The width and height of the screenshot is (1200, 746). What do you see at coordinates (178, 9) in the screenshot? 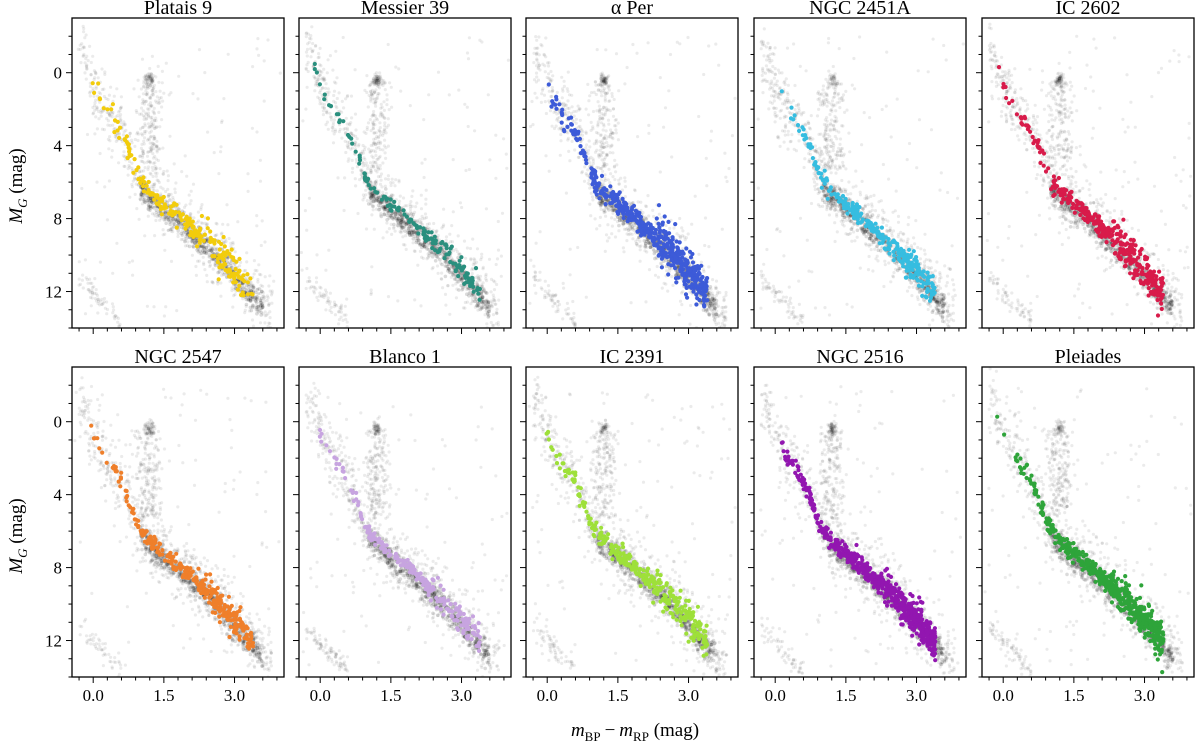
I see `panel-title: Platais 9` at bounding box center [178, 9].